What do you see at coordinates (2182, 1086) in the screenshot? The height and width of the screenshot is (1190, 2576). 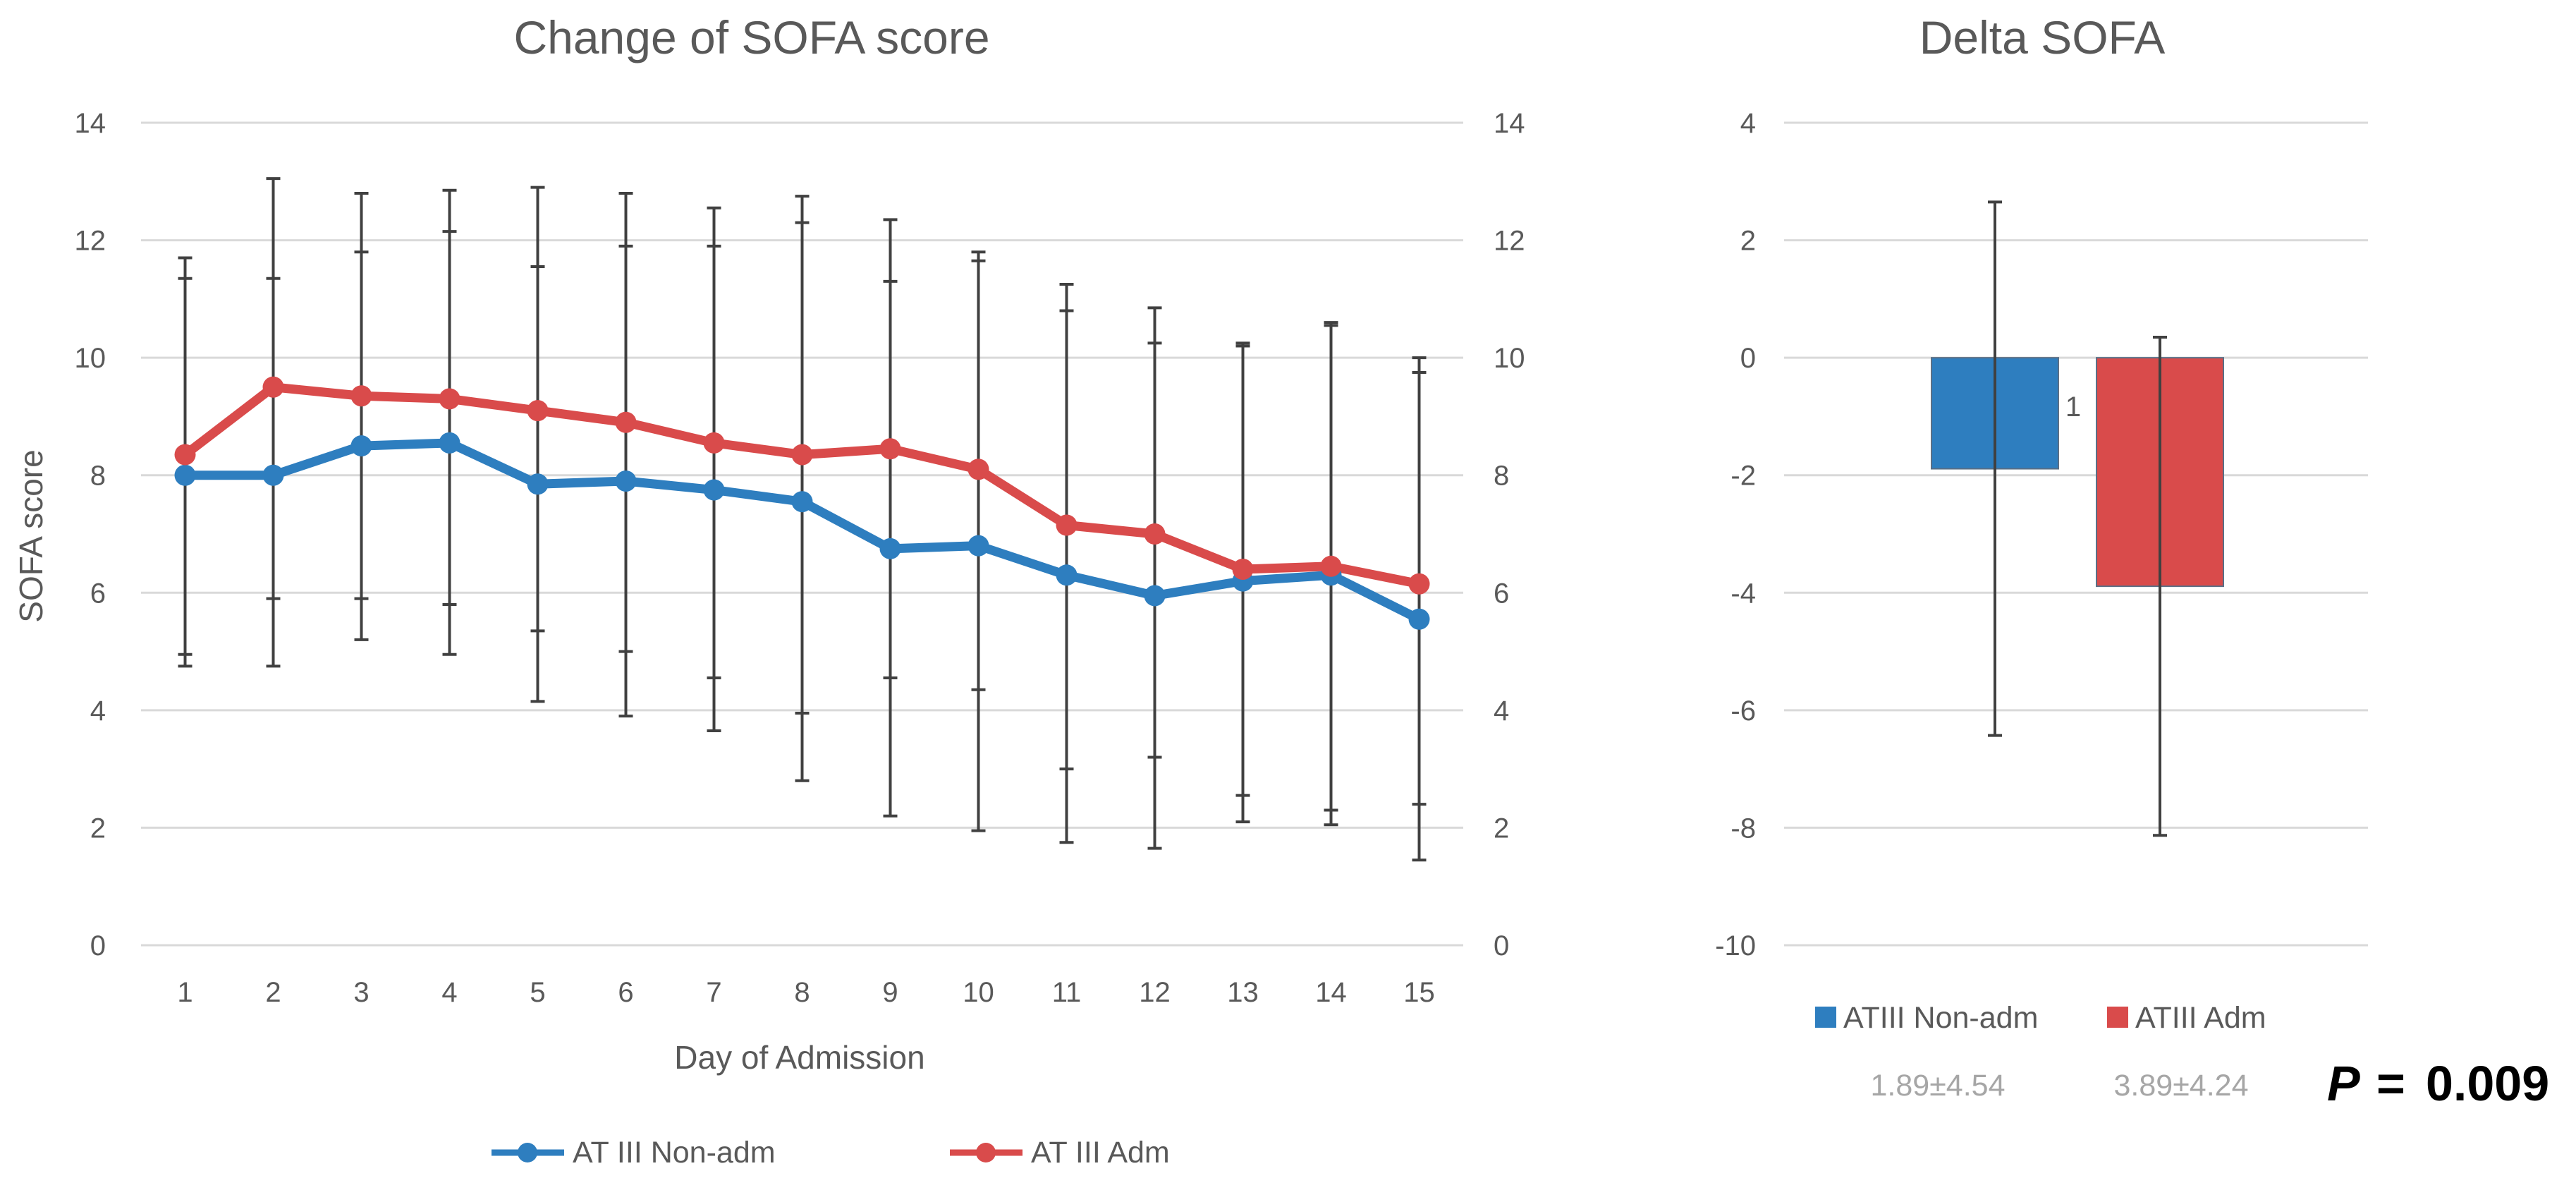 I see `stat-adm: 3.89±4.24` at bounding box center [2182, 1086].